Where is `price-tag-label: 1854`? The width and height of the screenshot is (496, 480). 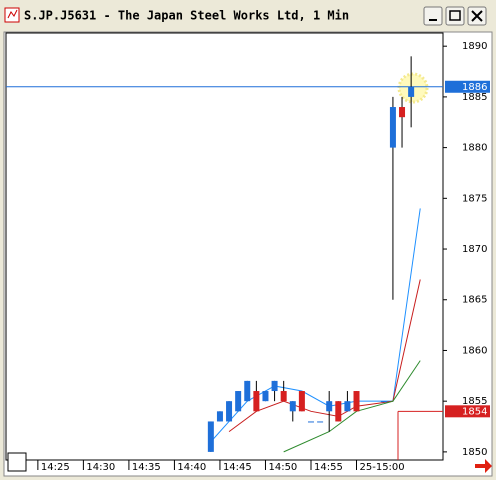 price-tag-label: 1854 is located at coordinates (474, 411).